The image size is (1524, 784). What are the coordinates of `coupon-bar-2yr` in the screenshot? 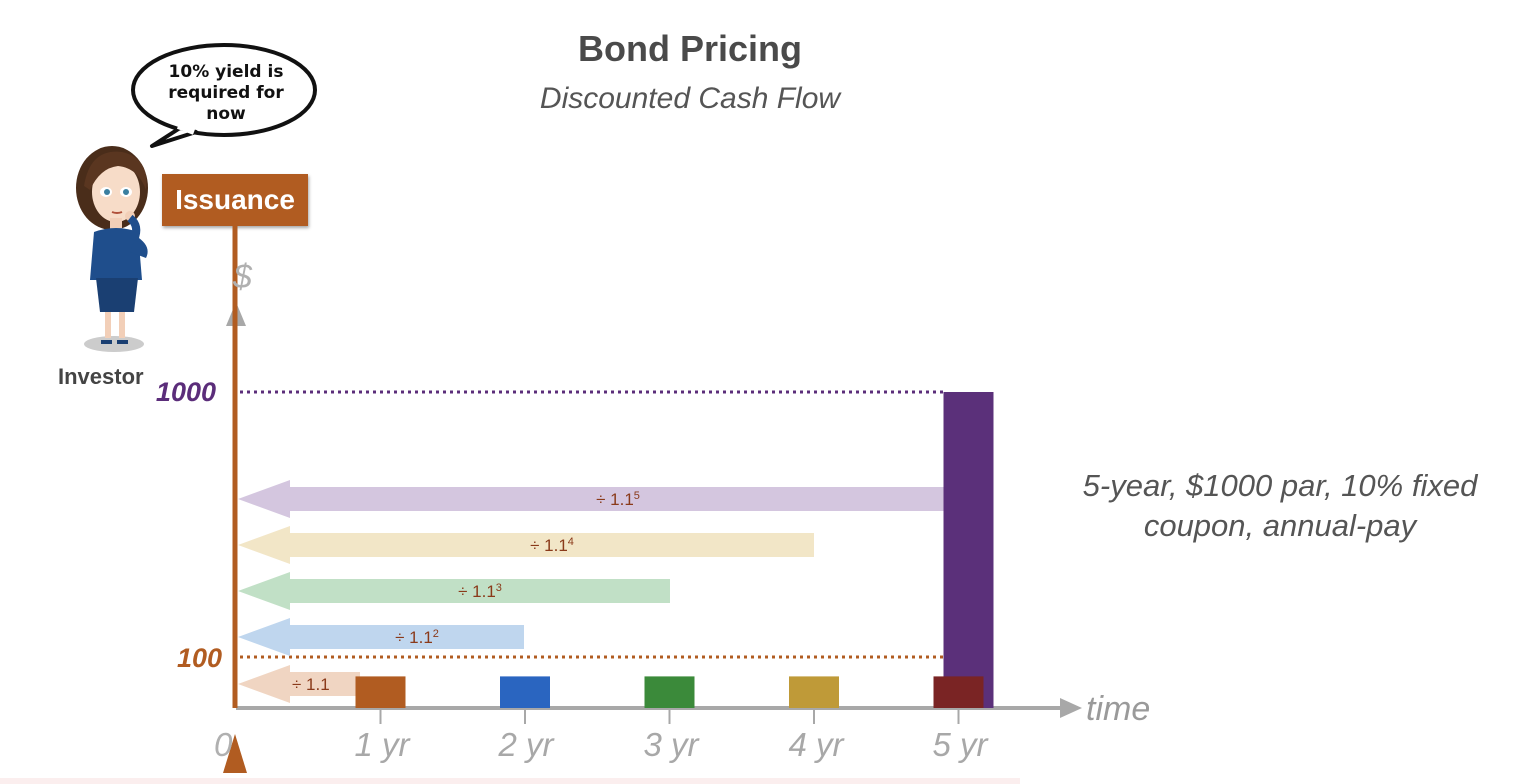 It's located at (525, 692).